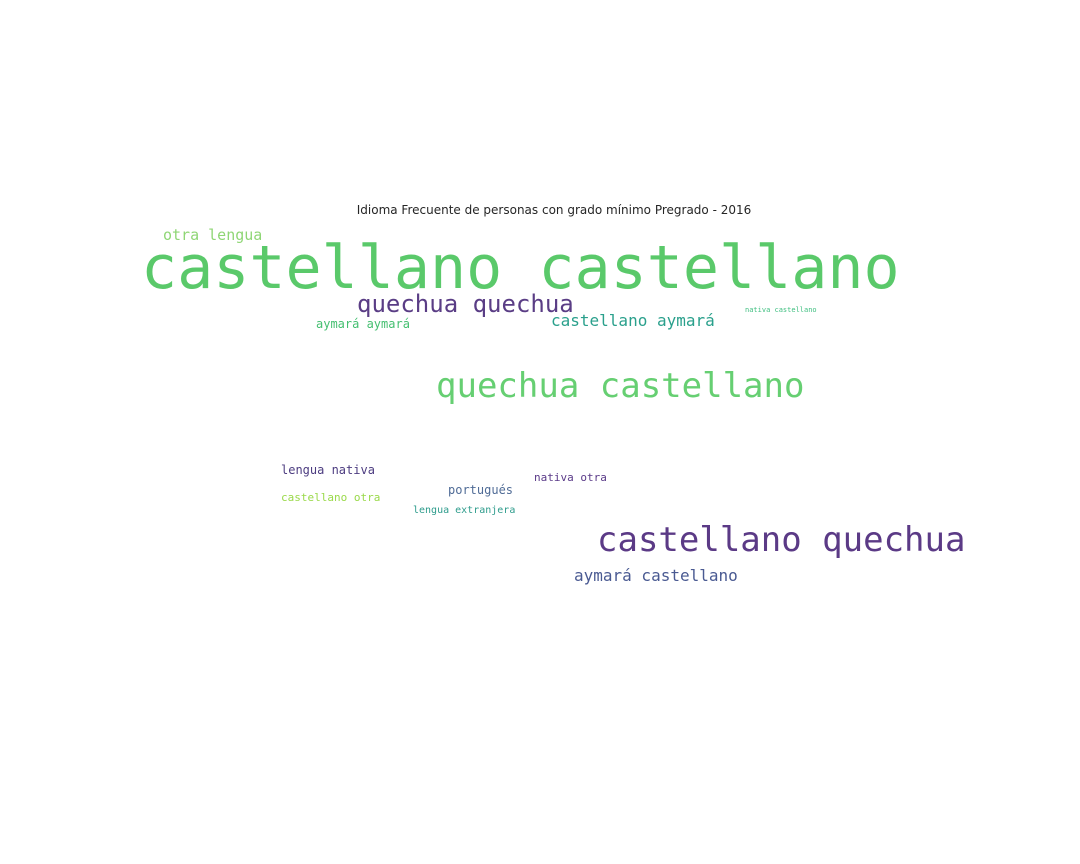  What do you see at coordinates (781, 540) in the screenshot?
I see `word-castellano-quechua: castellano quechua` at bounding box center [781, 540].